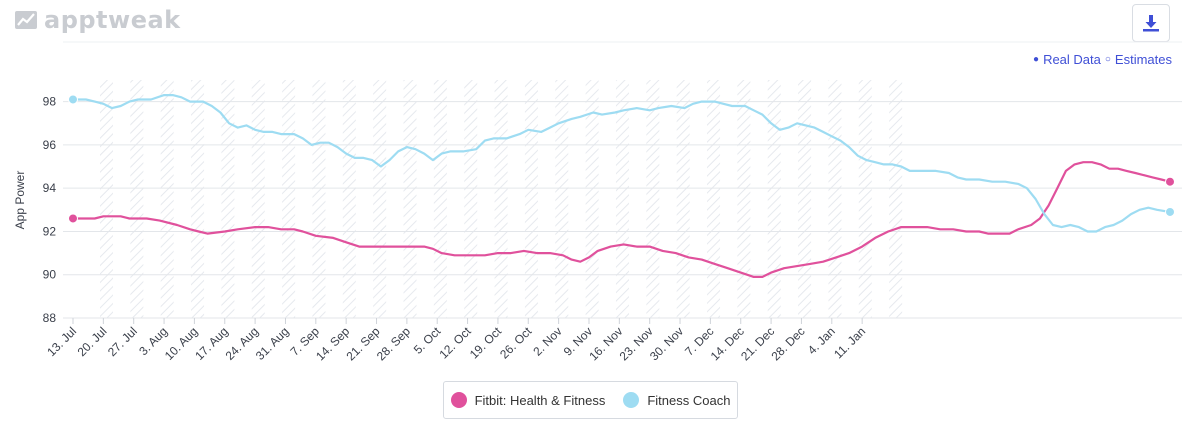  What do you see at coordinates (1143, 59) in the screenshot?
I see `estimates-label: Estimates` at bounding box center [1143, 59].